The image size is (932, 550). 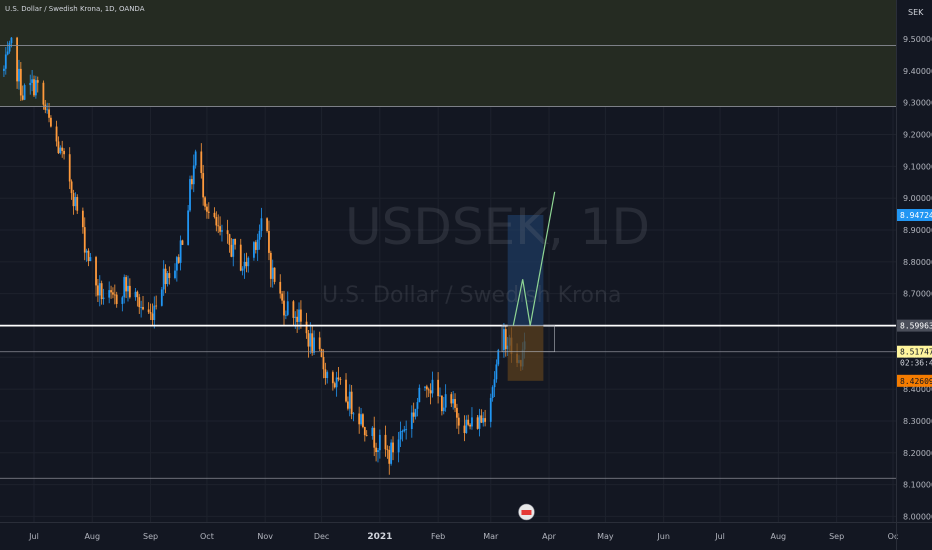 What do you see at coordinates (916, 215) in the screenshot?
I see `target-price-tag: 8.94724` at bounding box center [916, 215].